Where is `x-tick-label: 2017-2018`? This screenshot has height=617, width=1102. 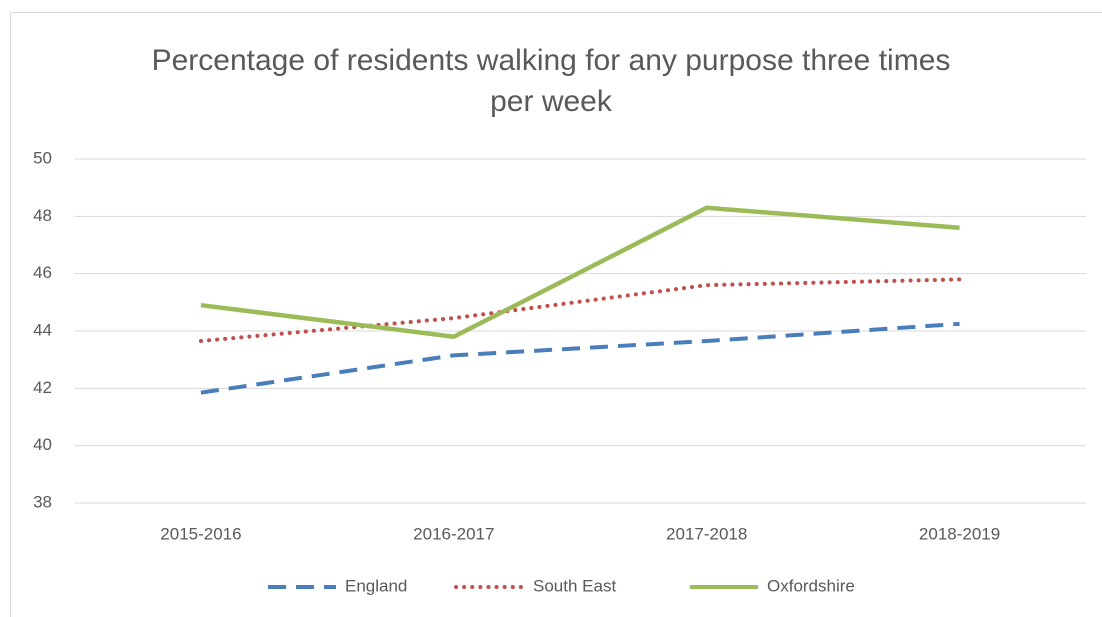 x-tick-label: 2017-2018 is located at coordinates (706, 533).